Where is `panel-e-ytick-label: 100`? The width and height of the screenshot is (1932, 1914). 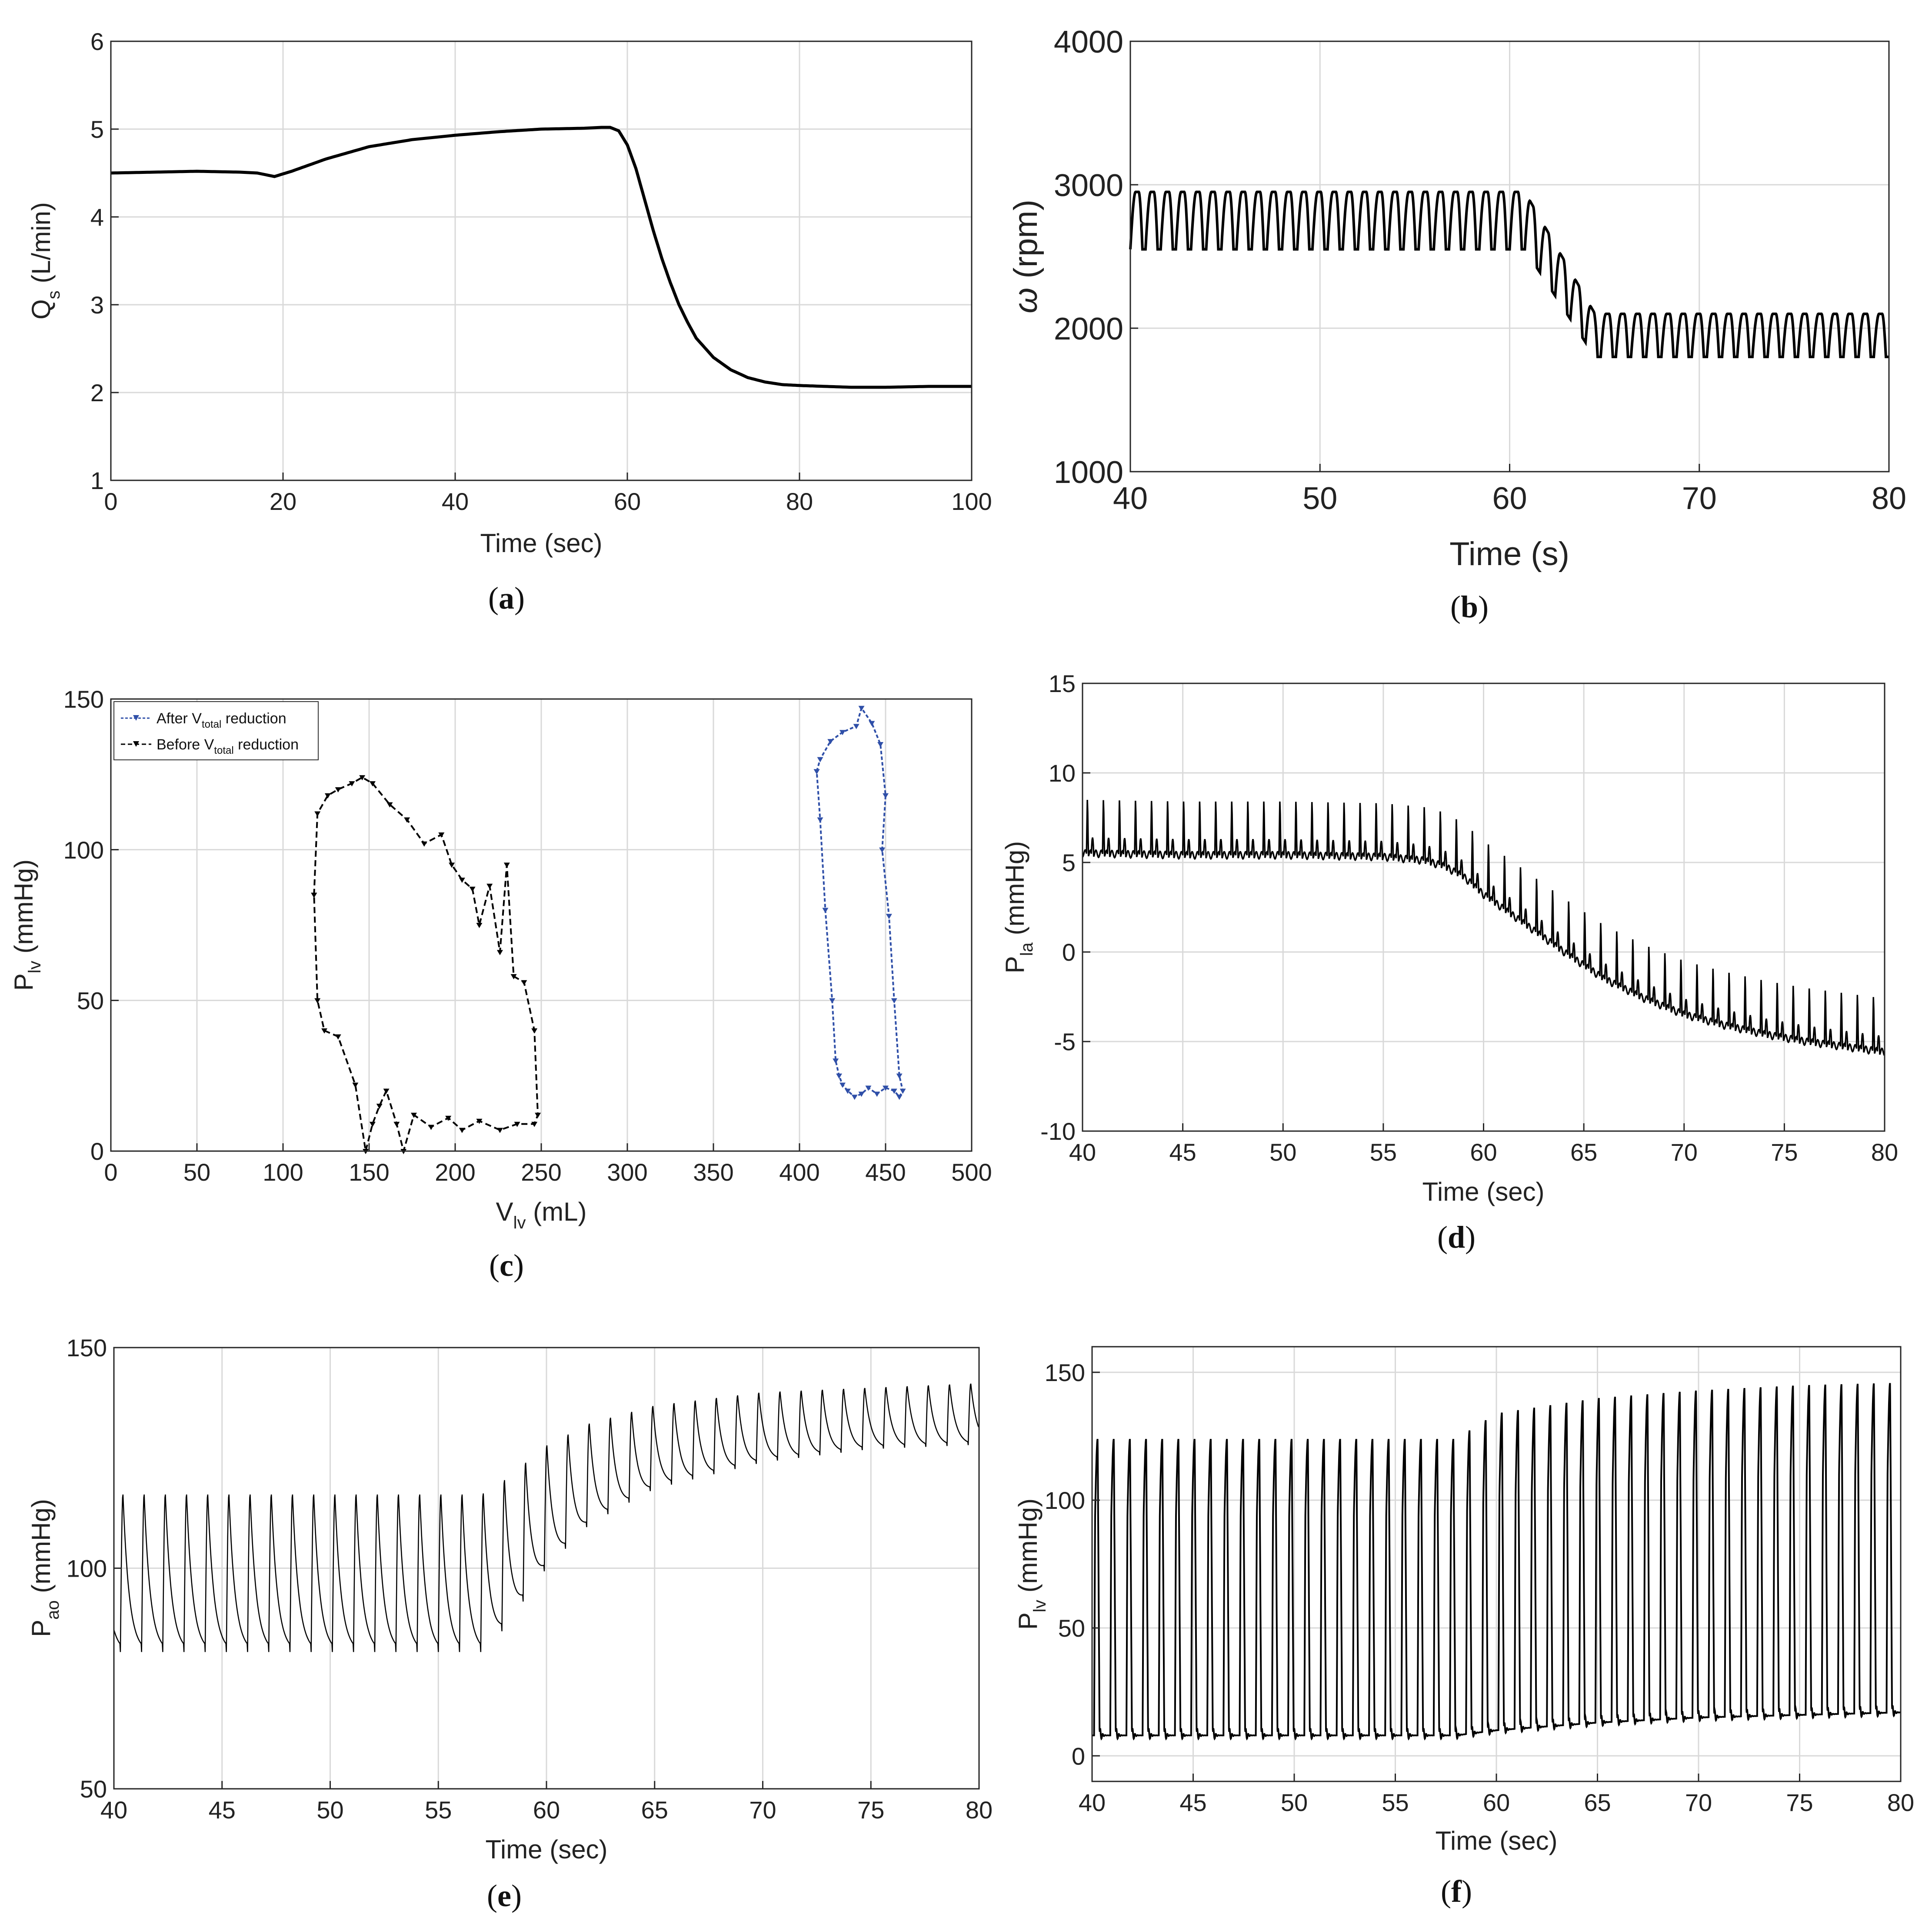
panel-e-ytick-label: 100 is located at coordinates (87, 1568).